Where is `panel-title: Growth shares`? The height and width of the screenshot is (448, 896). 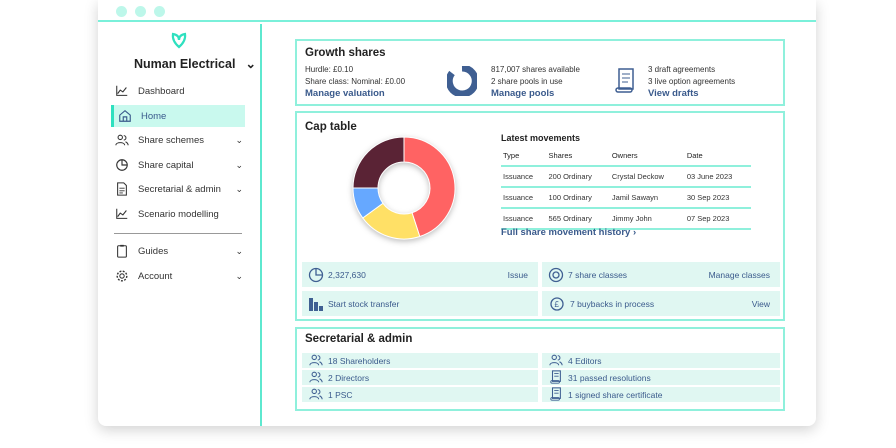 panel-title: Growth shares is located at coordinates (345, 53).